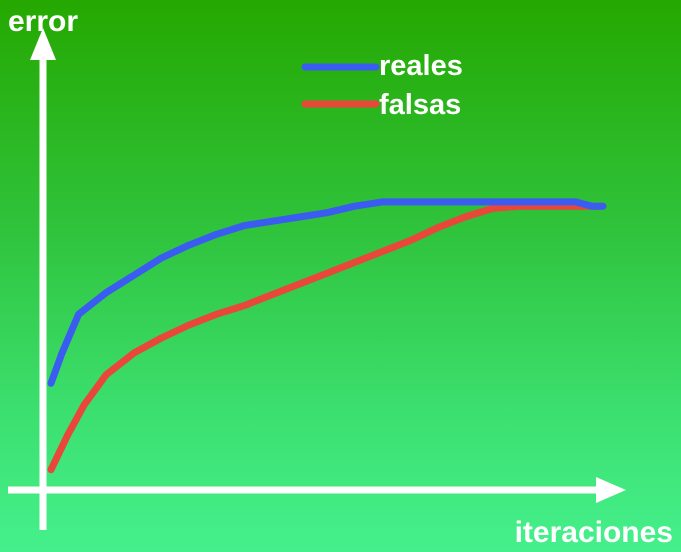 This screenshot has width=681, height=552. What do you see at coordinates (594, 532) in the screenshot?
I see `x-axis-label: iteraciones` at bounding box center [594, 532].